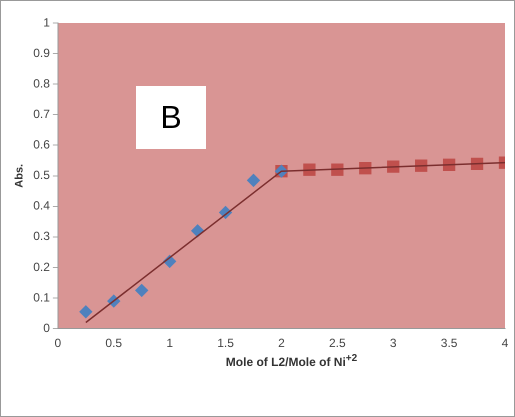  I want to click on x-tick-label: 4, so click(505, 343).